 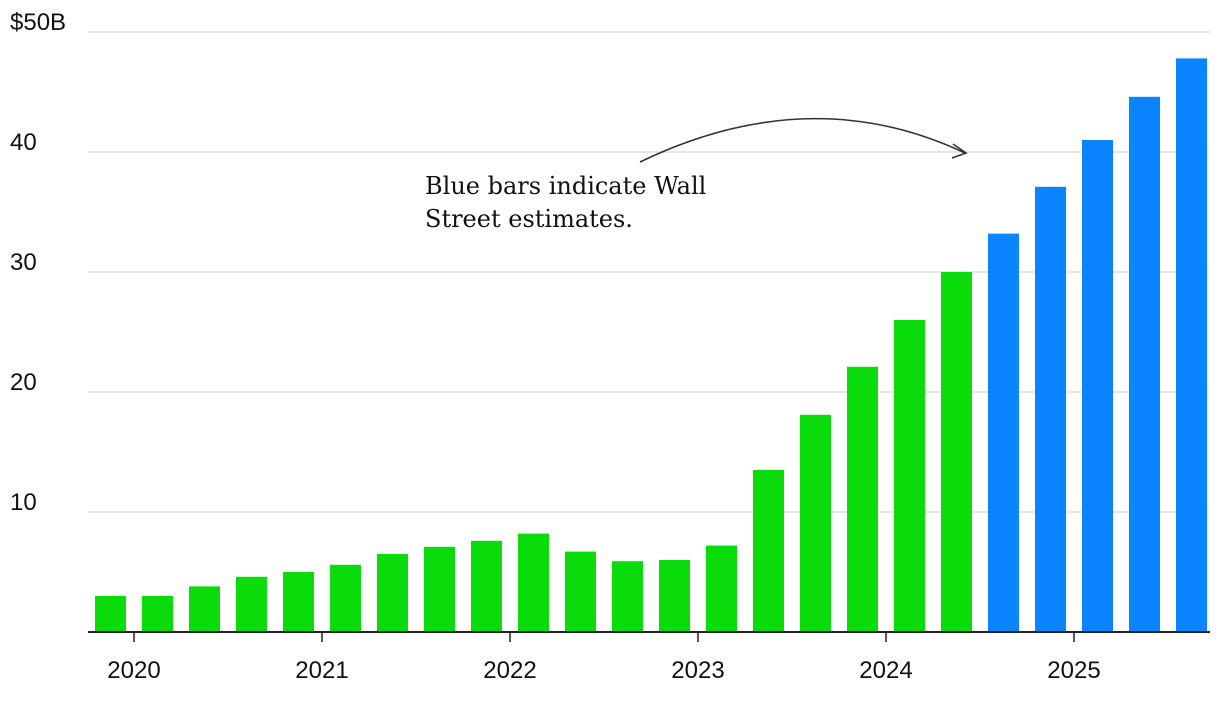 What do you see at coordinates (23, 382) in the screenshot?
I see `y-tick-label-20: 20` at bounding box center [23, 382].